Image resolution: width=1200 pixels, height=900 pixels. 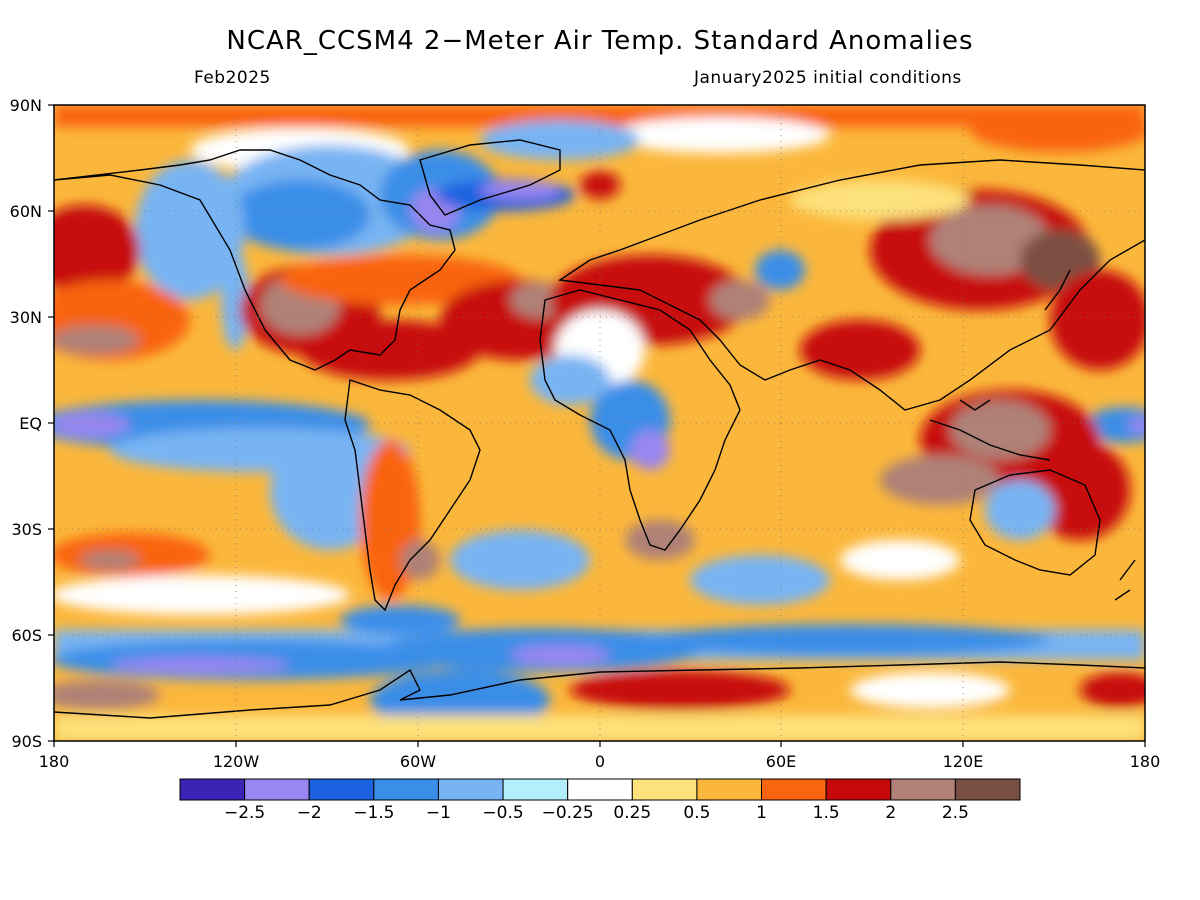 I want to click on colorbar-label: −1, so click(x=438, y=813).